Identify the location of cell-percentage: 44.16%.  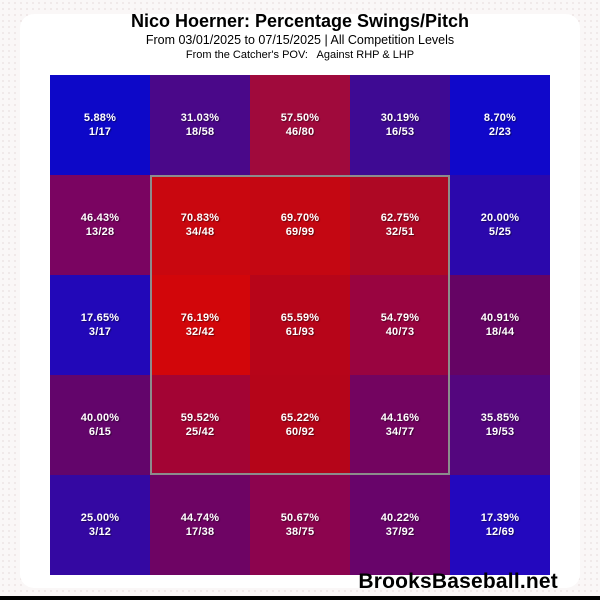
(400, 418).